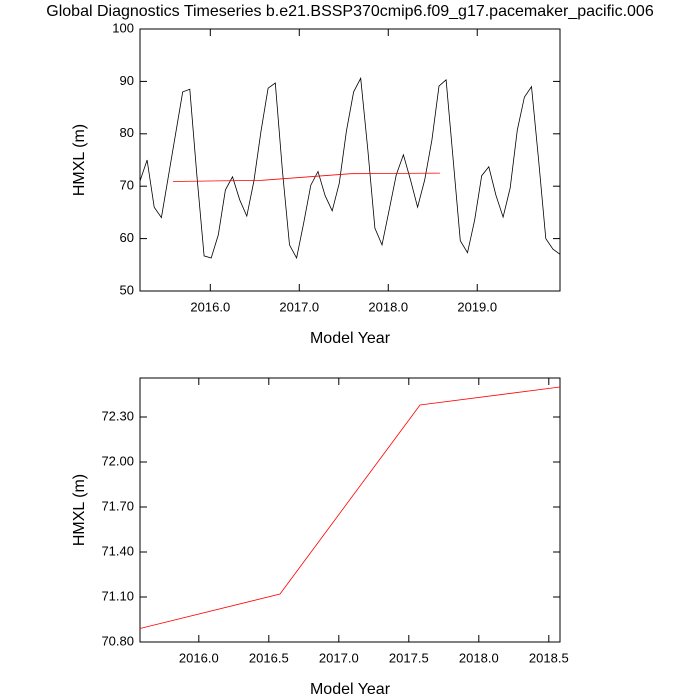 The image size is (700, 700). What do you see at coordinates (127, 80) in the screenshot?
I see `y-tick-label: 90` at bounding box center [127, 80].